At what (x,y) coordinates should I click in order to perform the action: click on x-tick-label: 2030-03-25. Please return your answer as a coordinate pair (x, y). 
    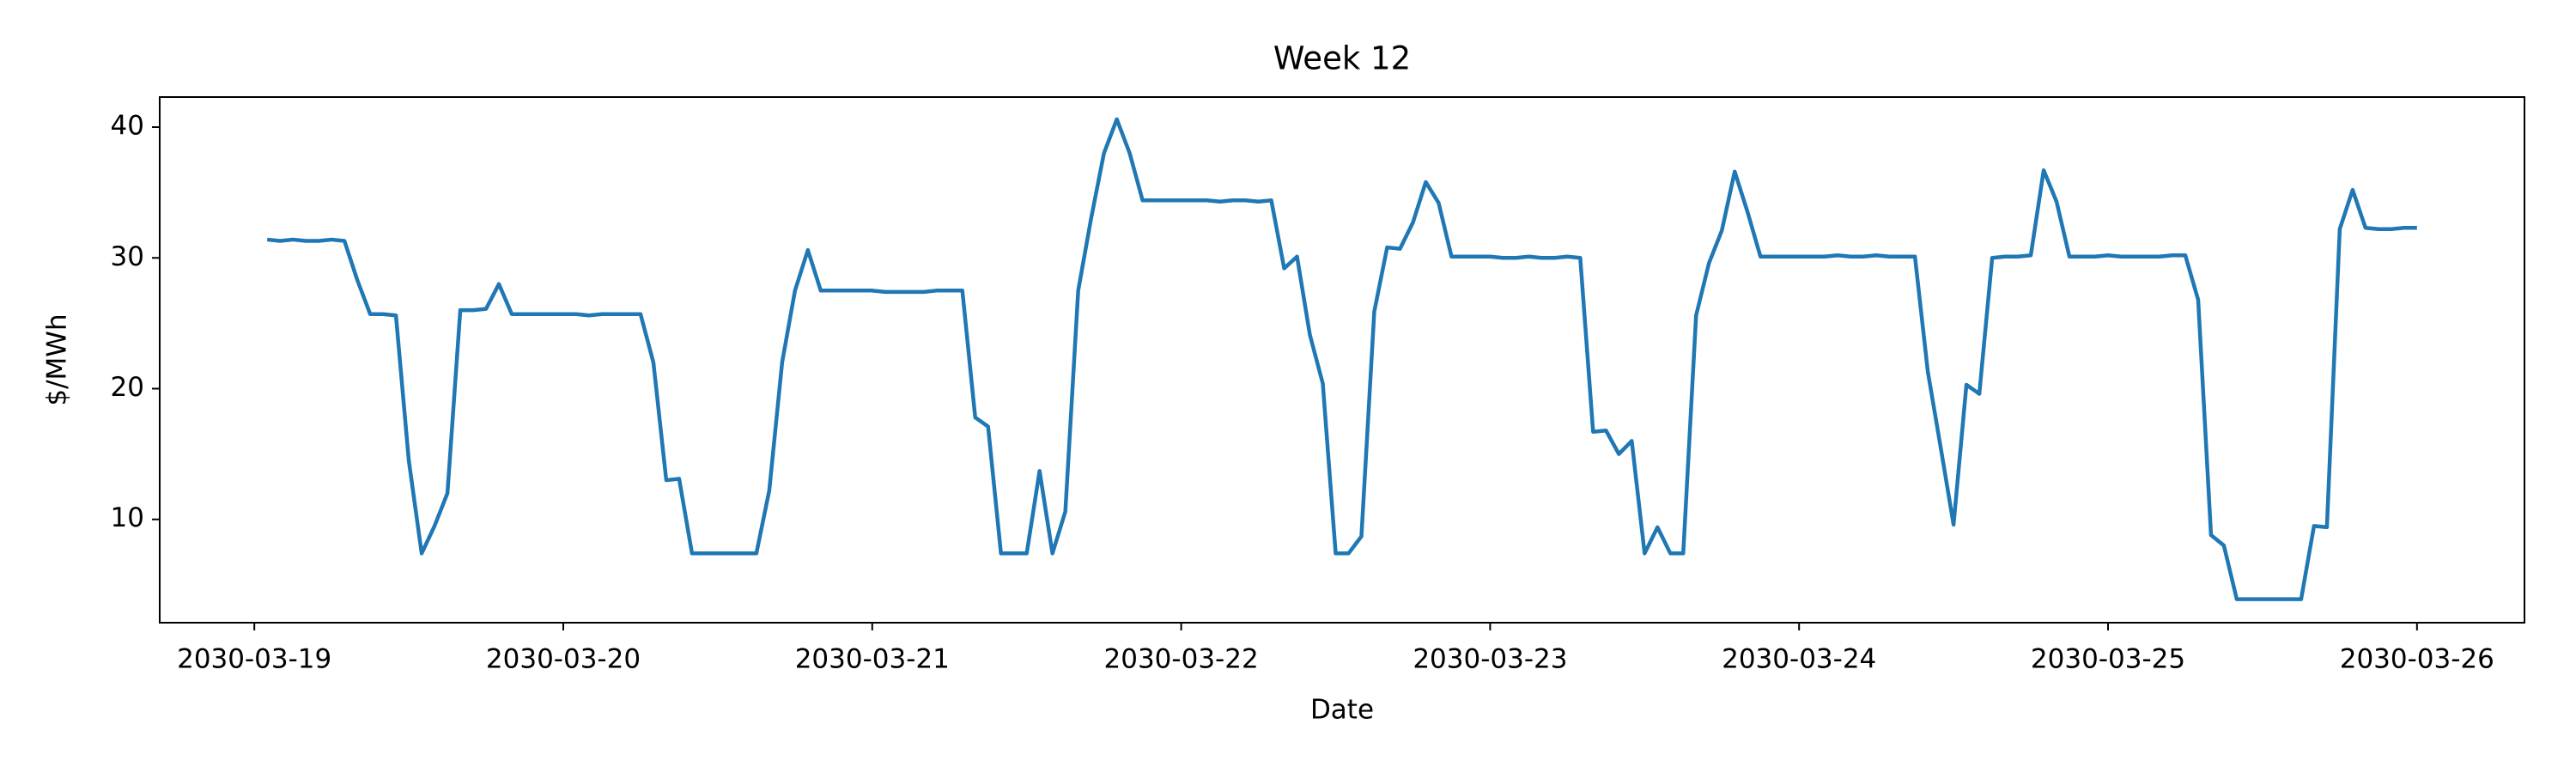
    Looking at the image, I should click on (2108, 659).